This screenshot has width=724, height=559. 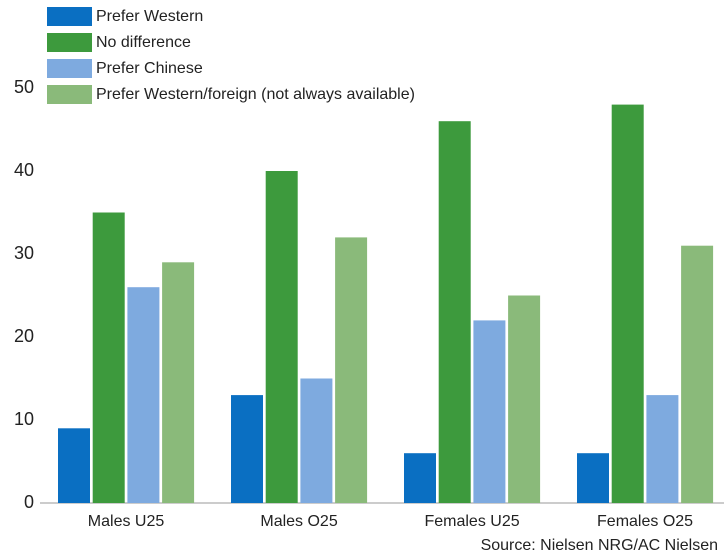 I want to click on legend-label: Prefer Western, so click(x=149, y=16).